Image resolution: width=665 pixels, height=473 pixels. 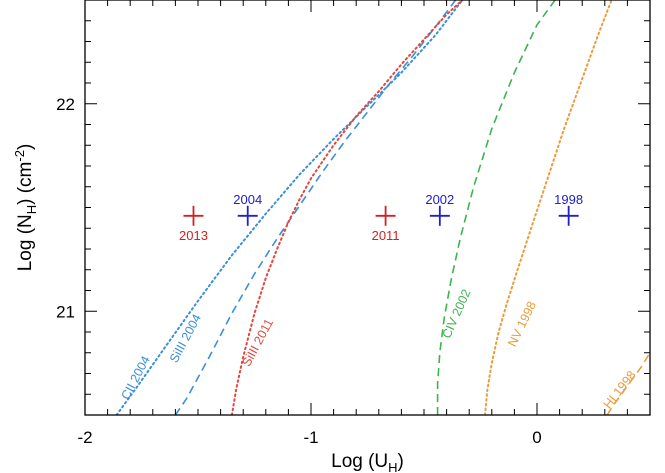 I want to click on x-tick-label: -1, so click(x=310, y=437).